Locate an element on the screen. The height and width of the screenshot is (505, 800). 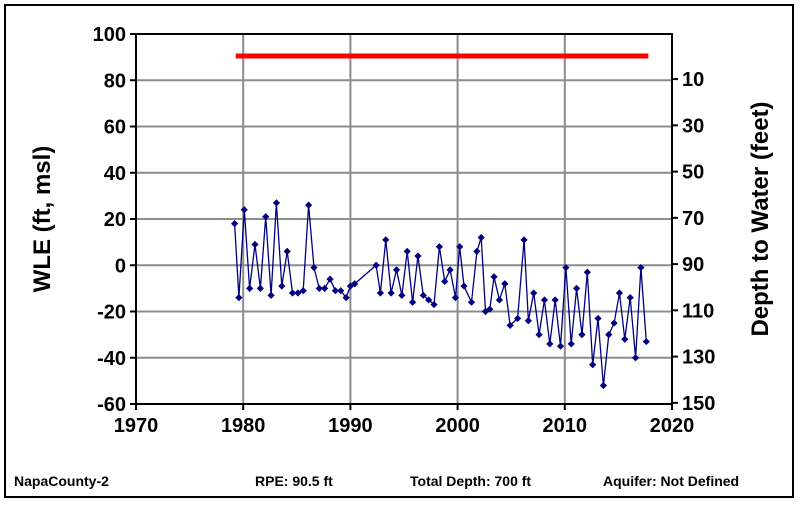
left-tick-label: 80 is located at coordinates (115, 81).